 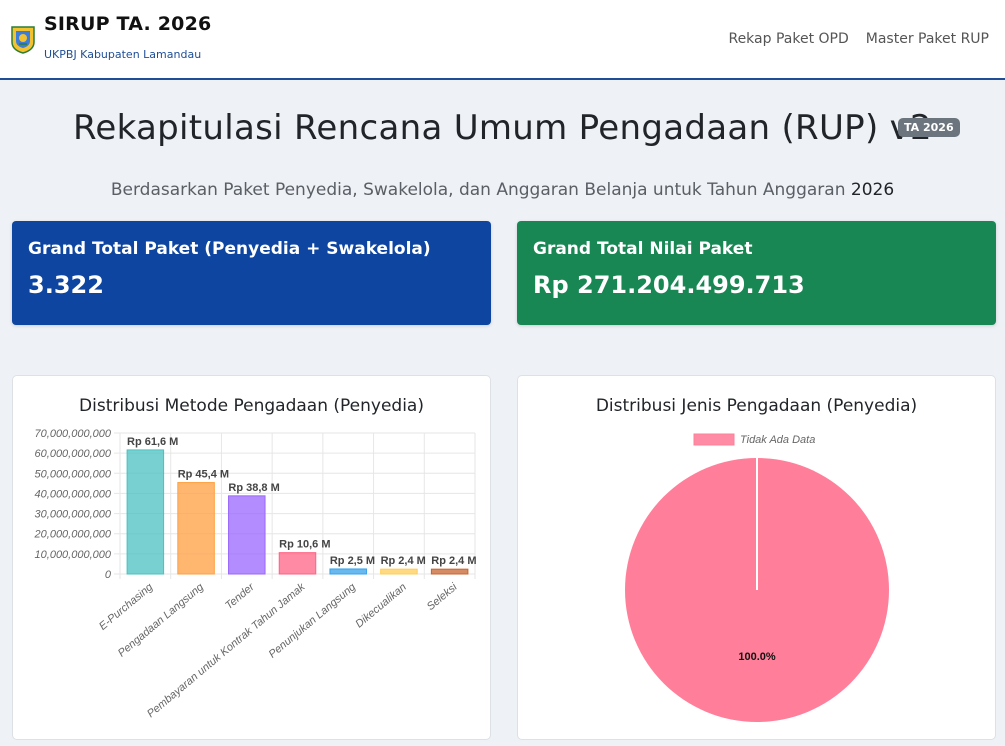 I want to click on bar-data-label: Rp 10,6 M, so click(x=304, y=545).